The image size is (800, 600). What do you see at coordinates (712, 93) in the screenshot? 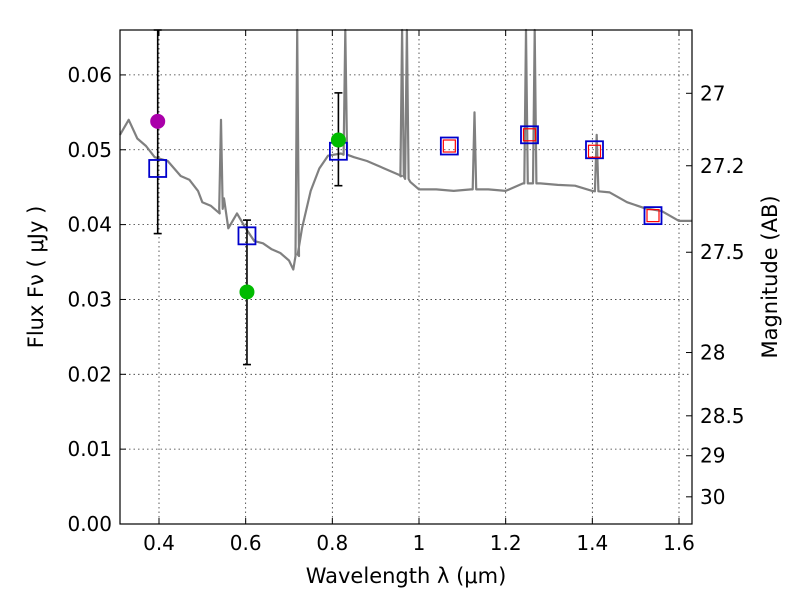
I see `y2-tick-label: 27` at bounding box center [712, 93].